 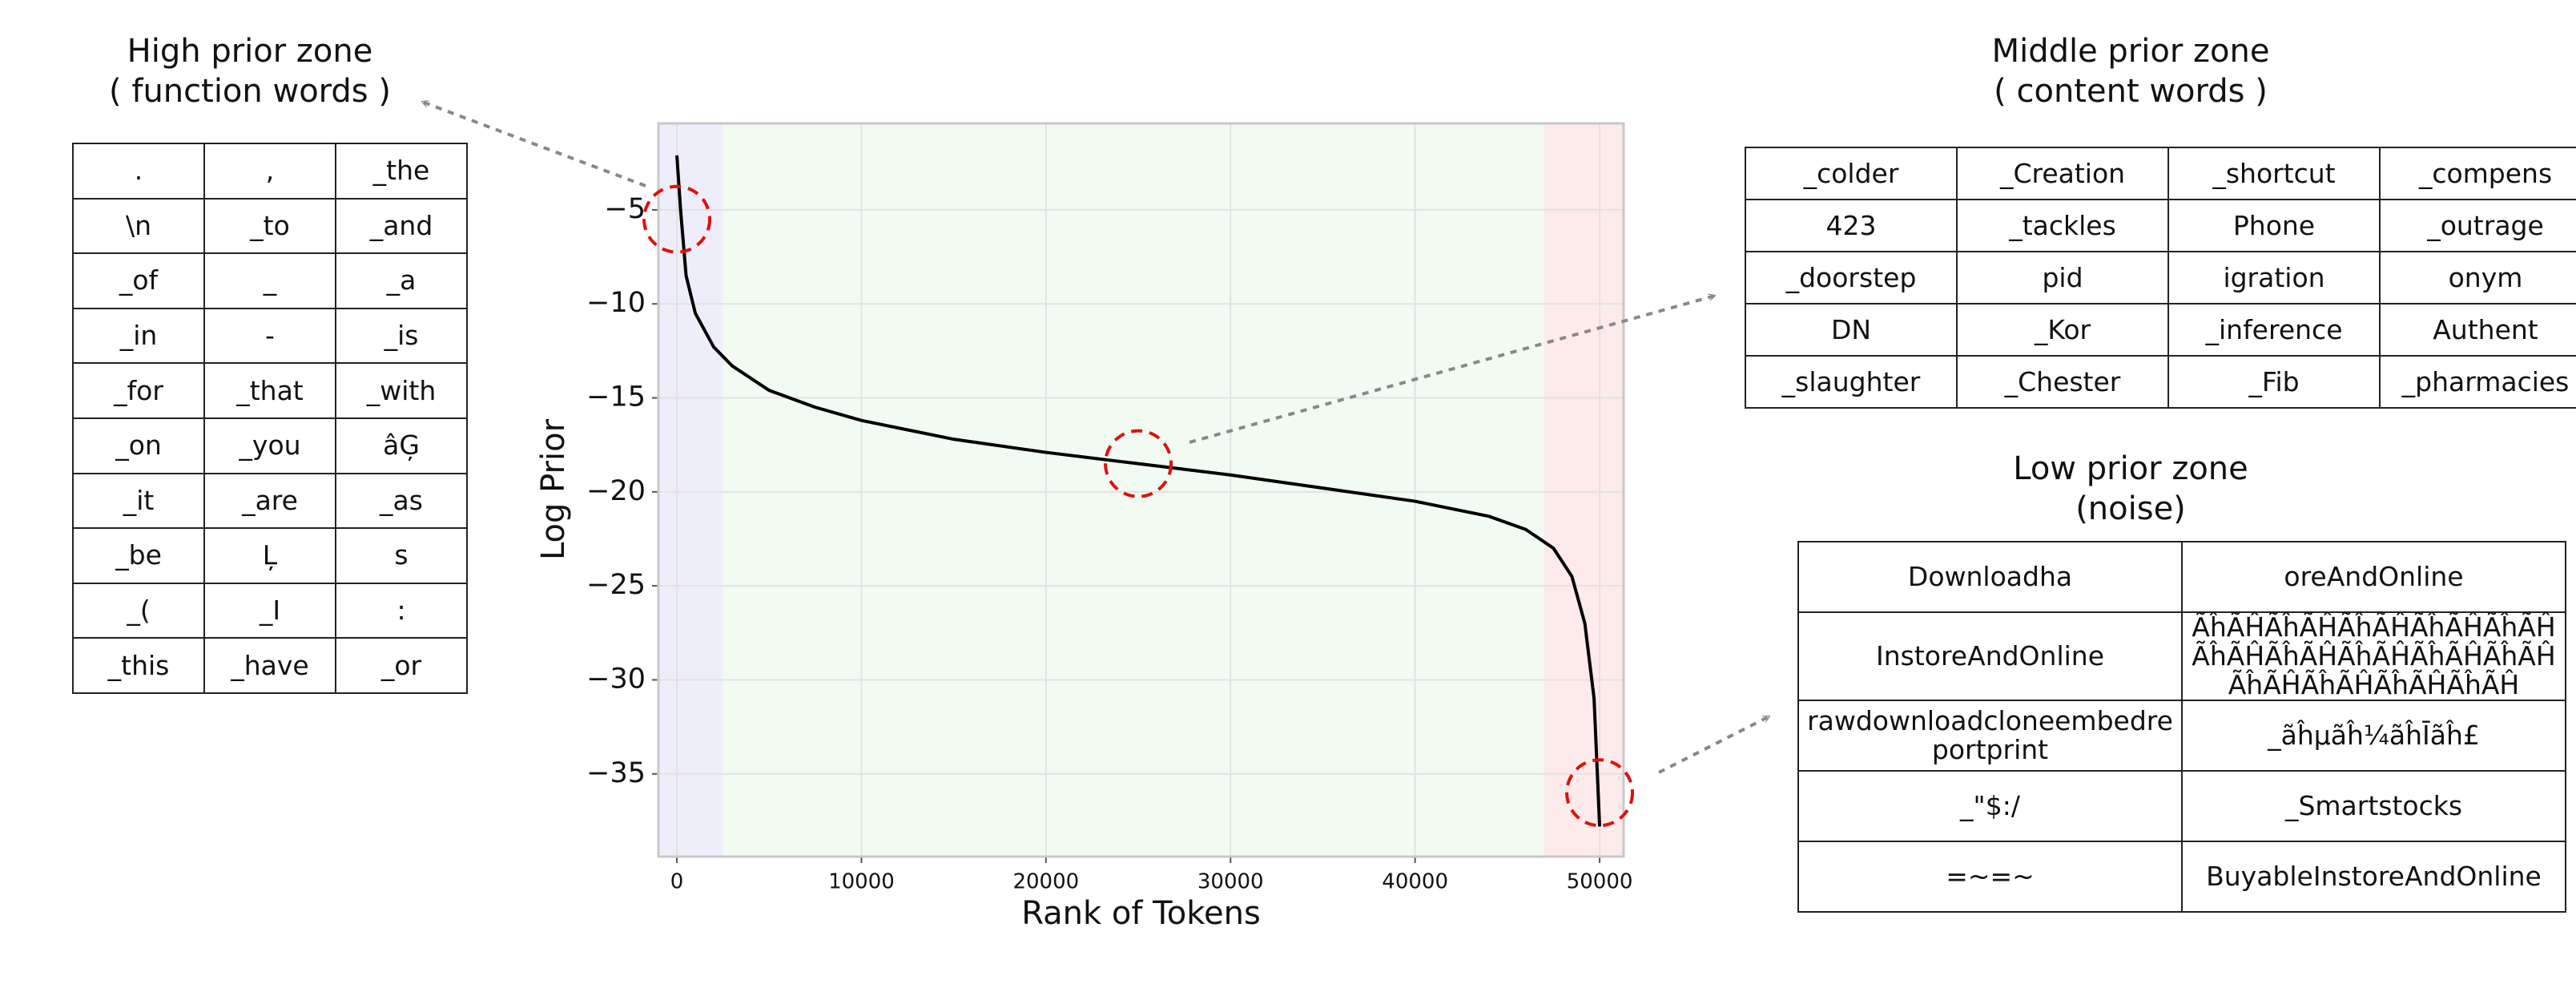 I want to click on table-row: _it _are _as, so click(x=270, y=501).